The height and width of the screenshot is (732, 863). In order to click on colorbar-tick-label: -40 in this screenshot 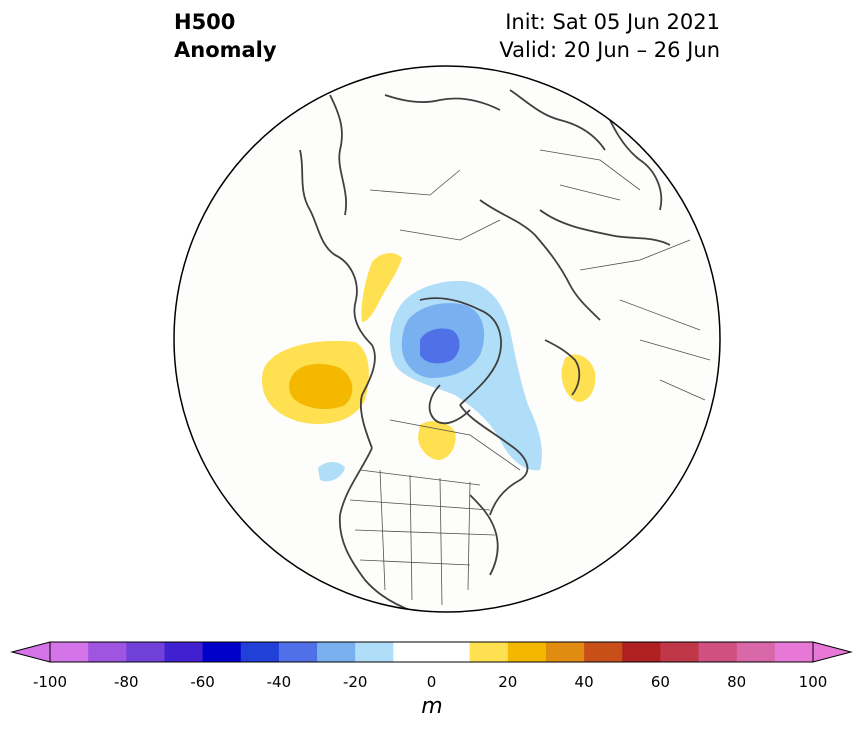, I will do `click(279, 682)`.